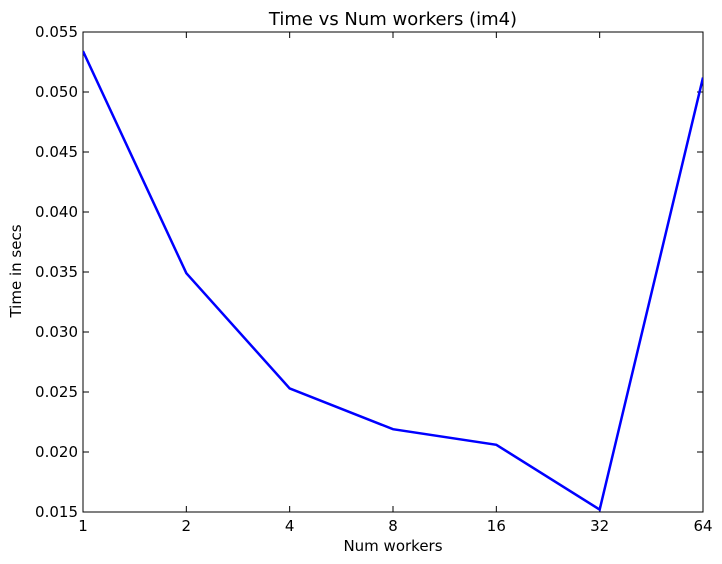 The width and height of the screenshot is (722, 564). Describe the element at coordinates (16, 271) in the screenshot. I see `y-axis-label: Time in secs` at that location.